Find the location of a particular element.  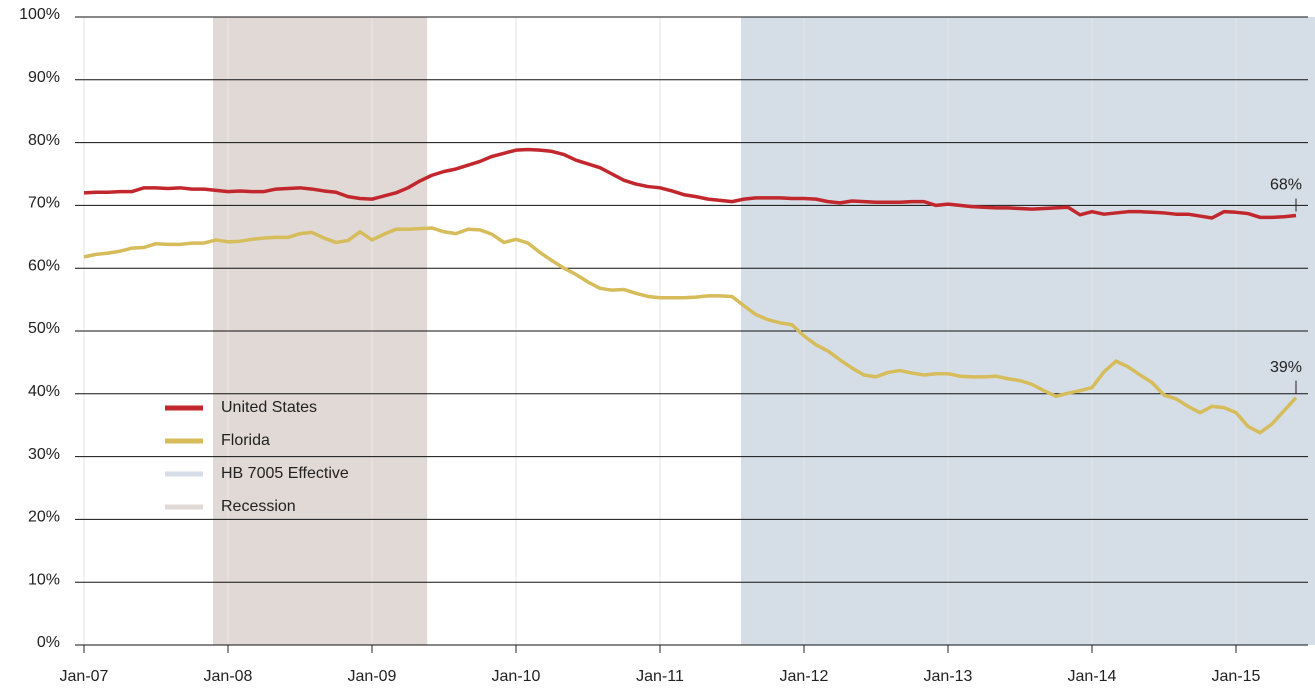

value-label: 68% is located at coordinates (1286, 185).